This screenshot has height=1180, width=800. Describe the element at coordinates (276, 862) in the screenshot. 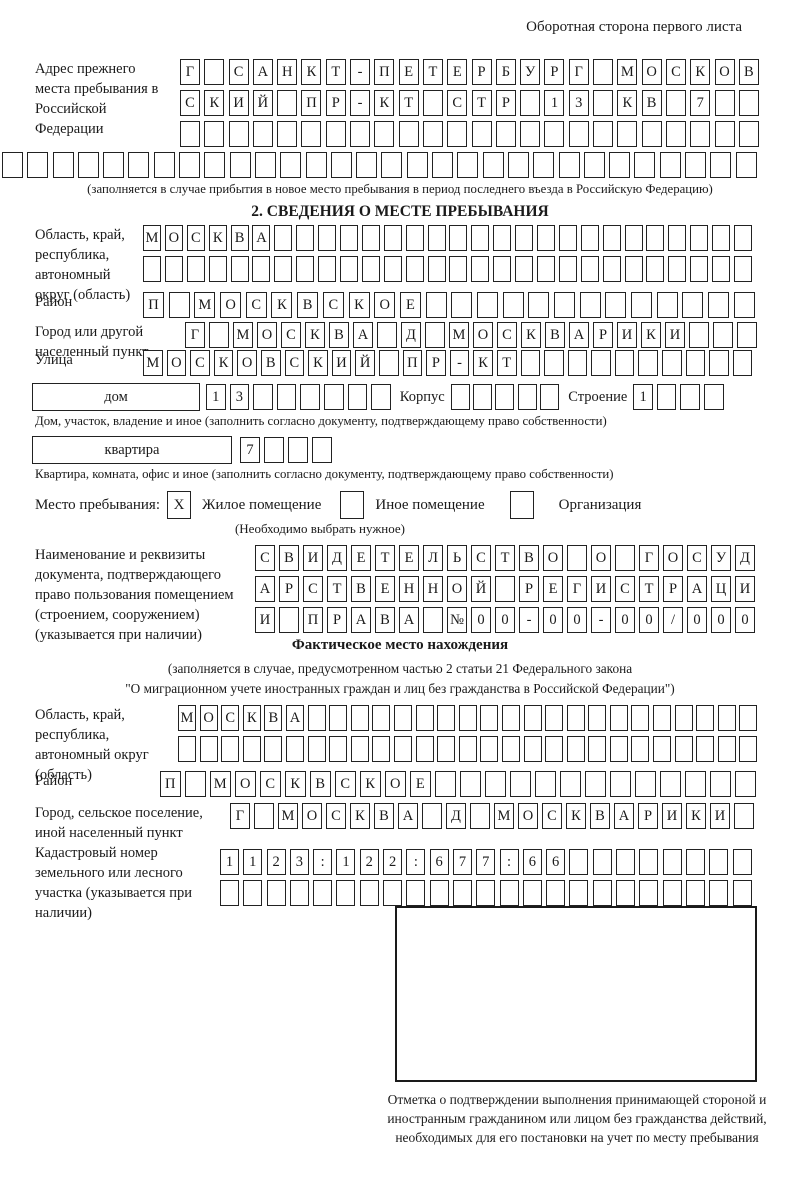

I see `char-cell: 2` at that location.